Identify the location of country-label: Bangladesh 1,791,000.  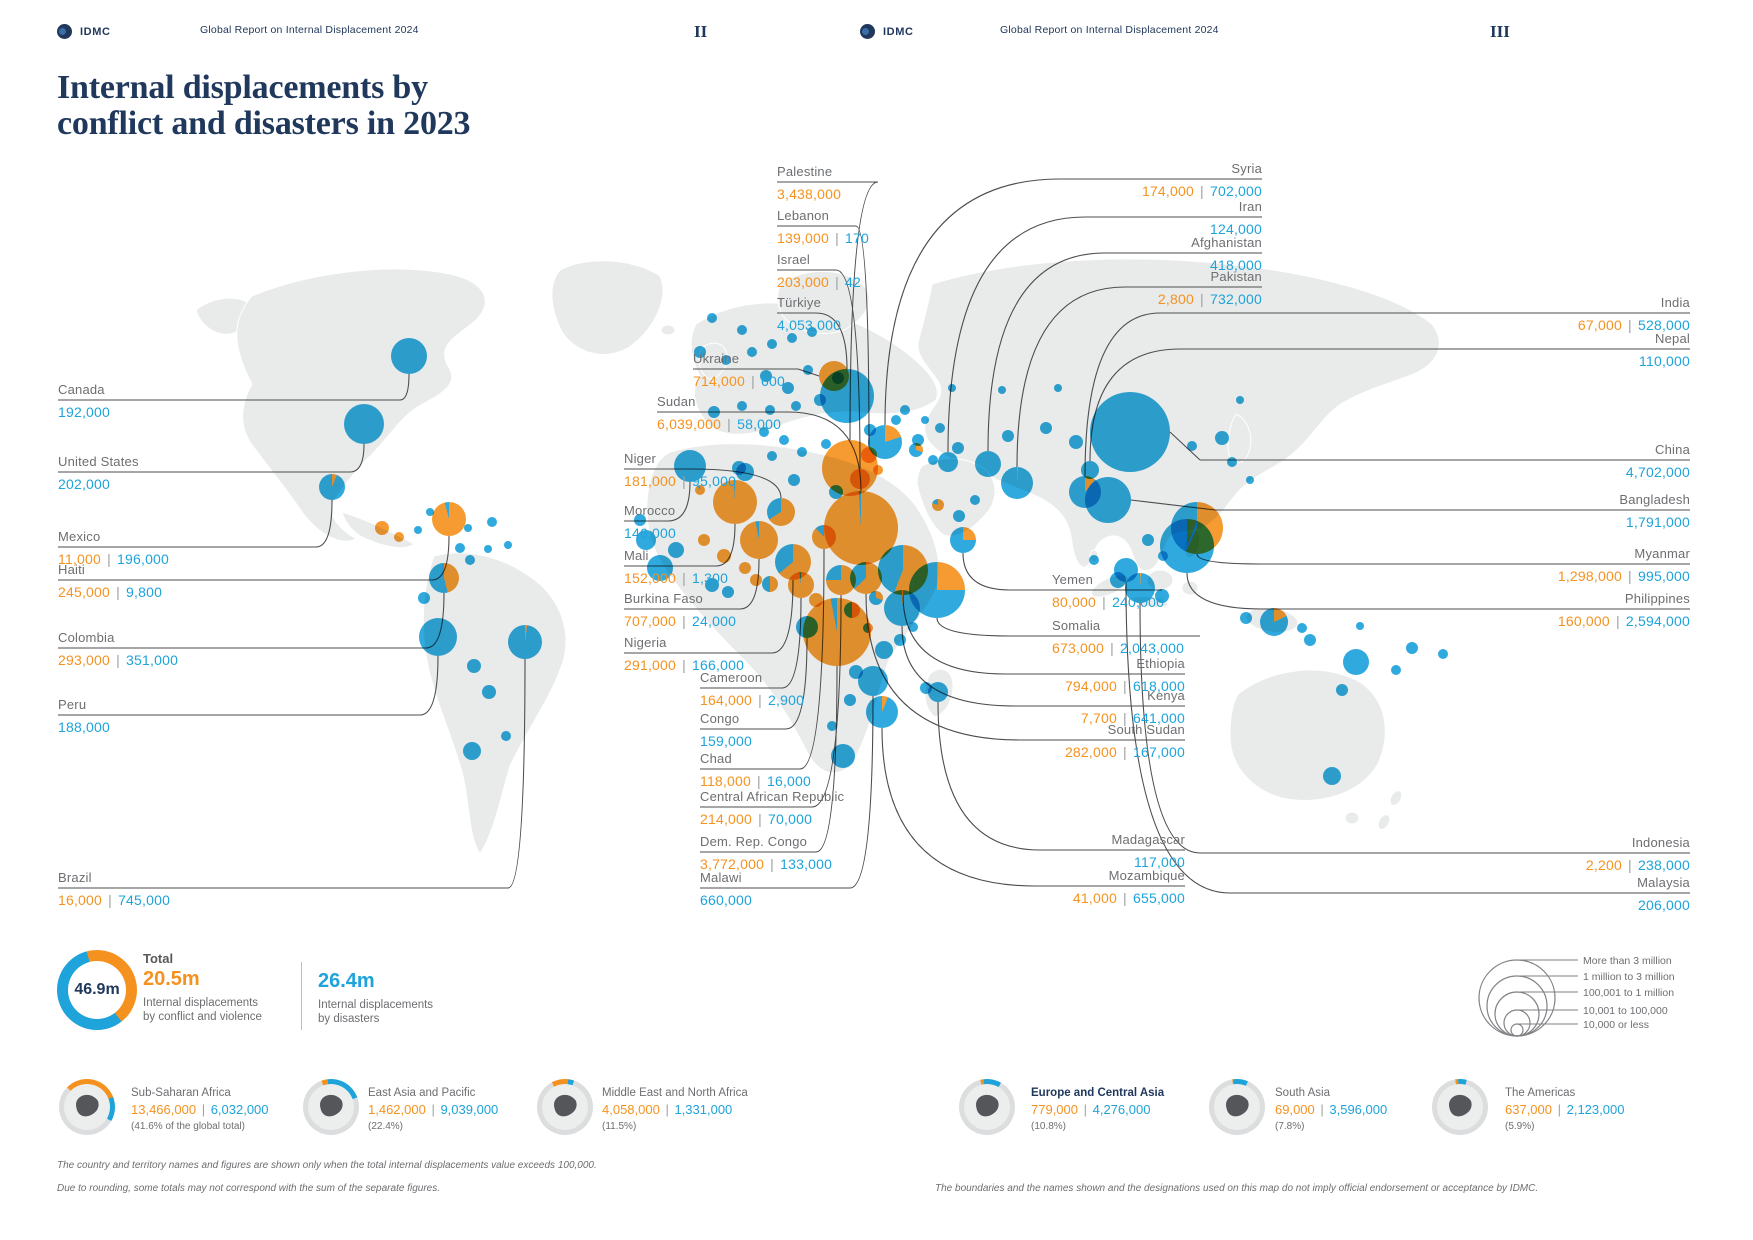
(1654, 511).